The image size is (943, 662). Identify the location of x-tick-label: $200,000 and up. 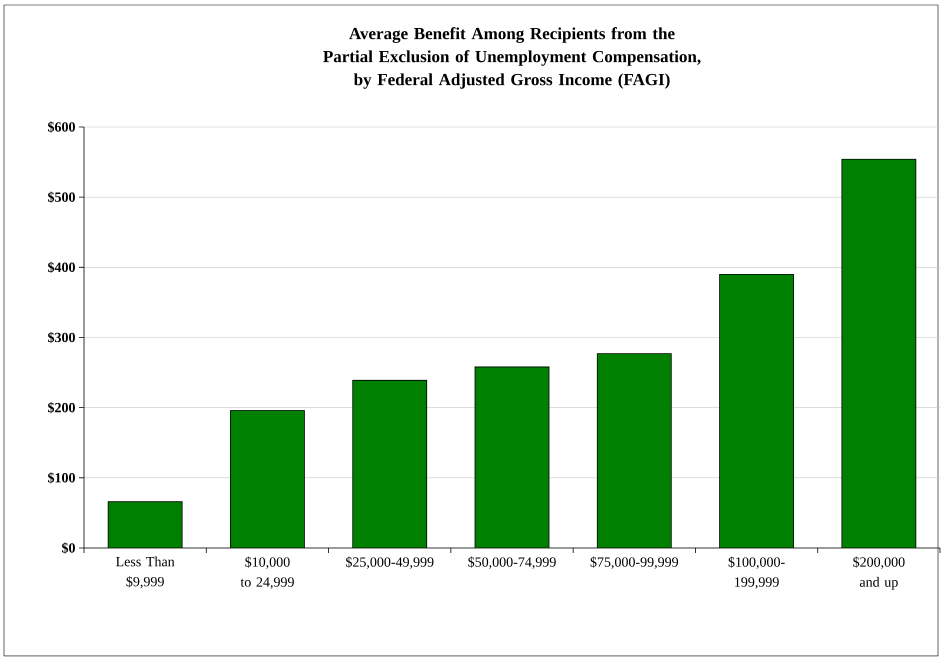
(879, 573).